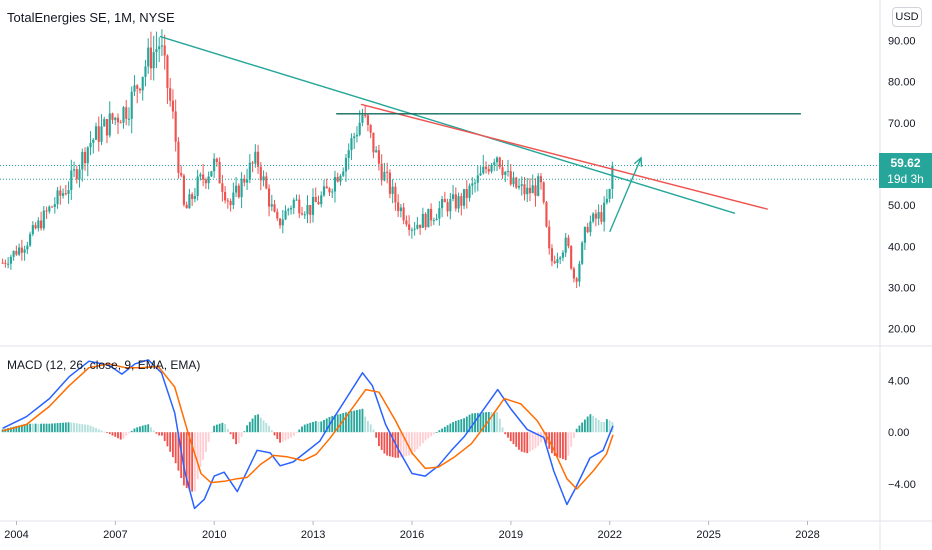  What do you see at coordinates (907, 17) in the screenshot?
I see `currency-button: USD` at bounding box center [907, 17].